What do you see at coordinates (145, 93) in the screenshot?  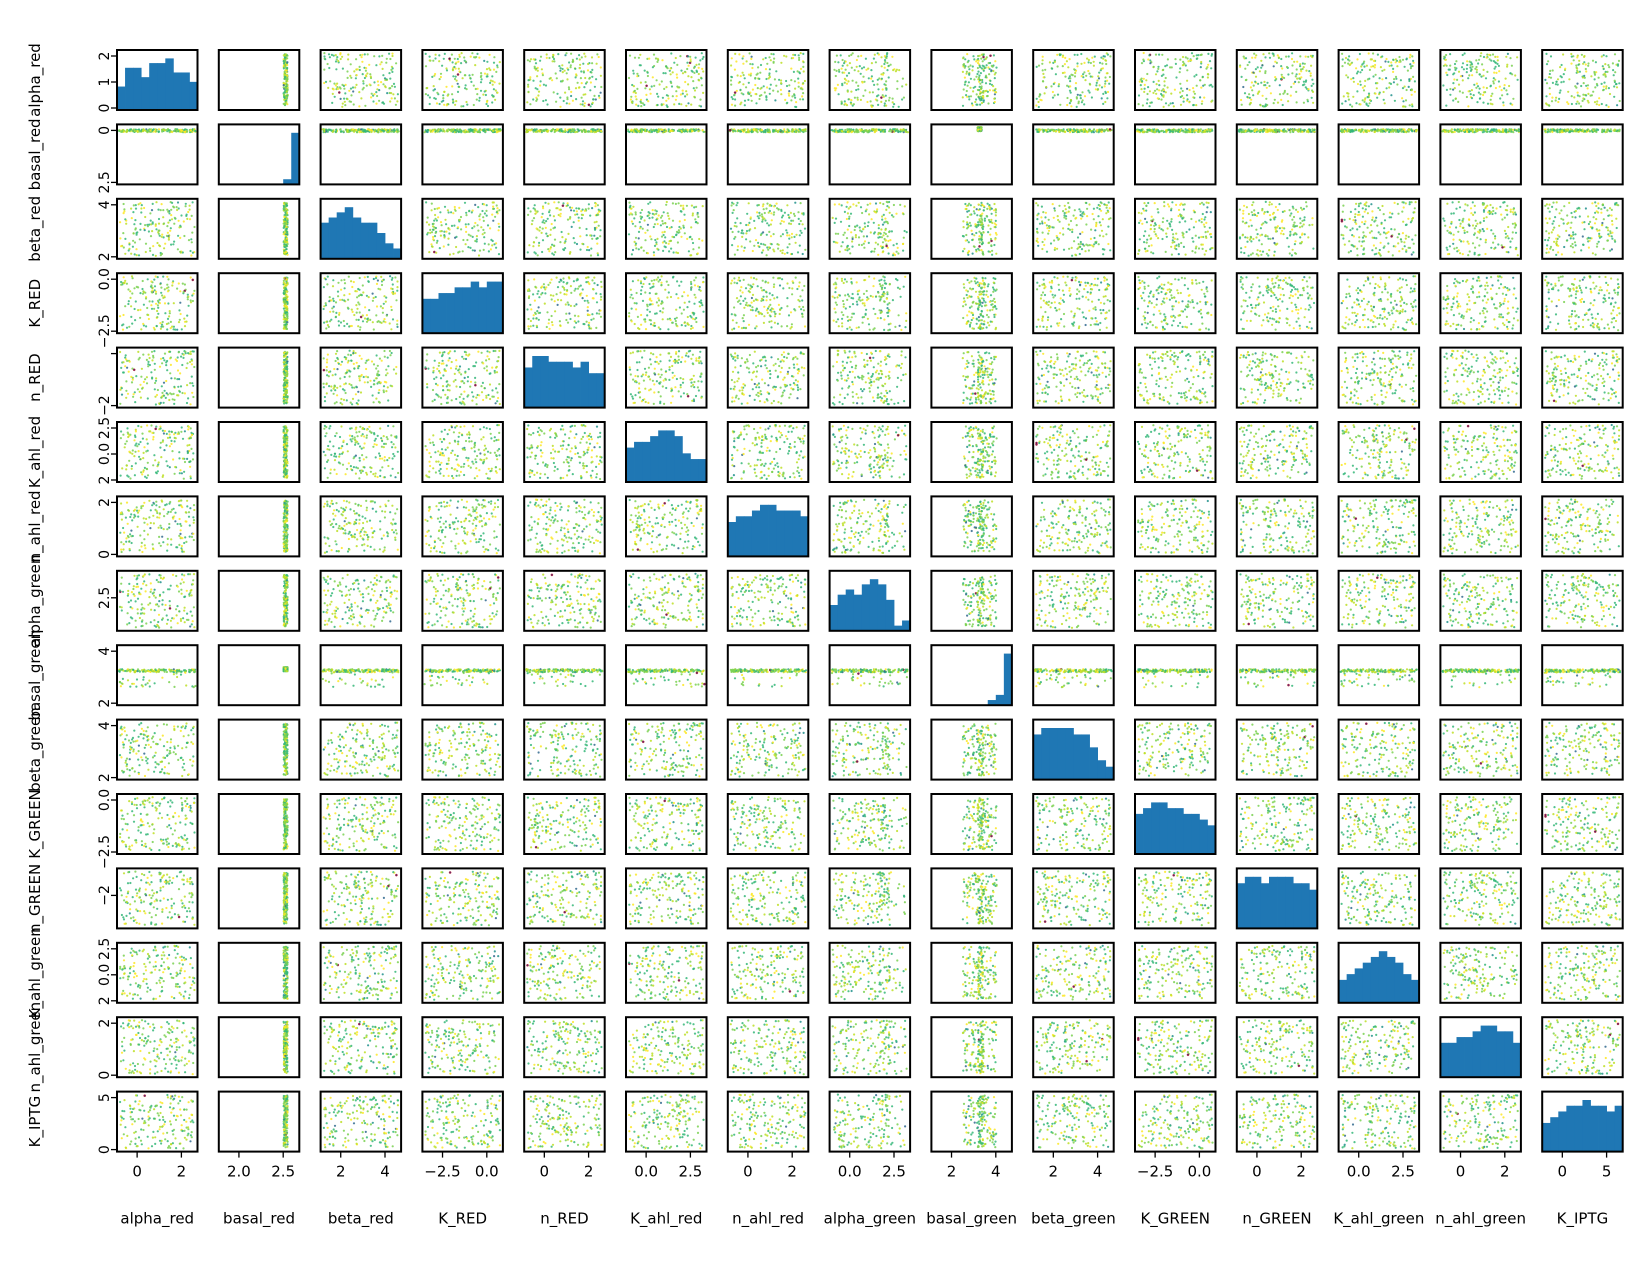 I see `hist-bar` at bounding box center [145, 93].